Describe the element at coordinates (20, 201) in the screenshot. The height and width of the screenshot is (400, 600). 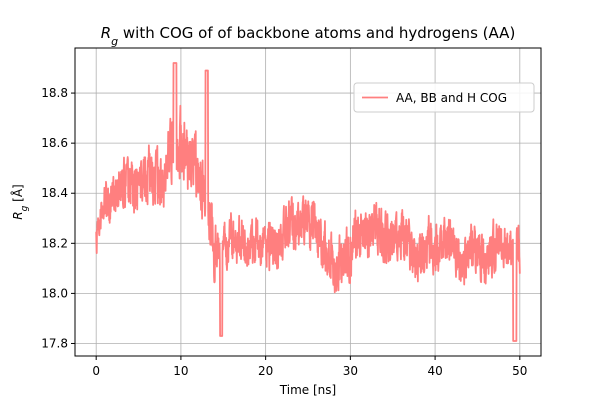
I see `y-axis-label: Rg [Å]` at that location.